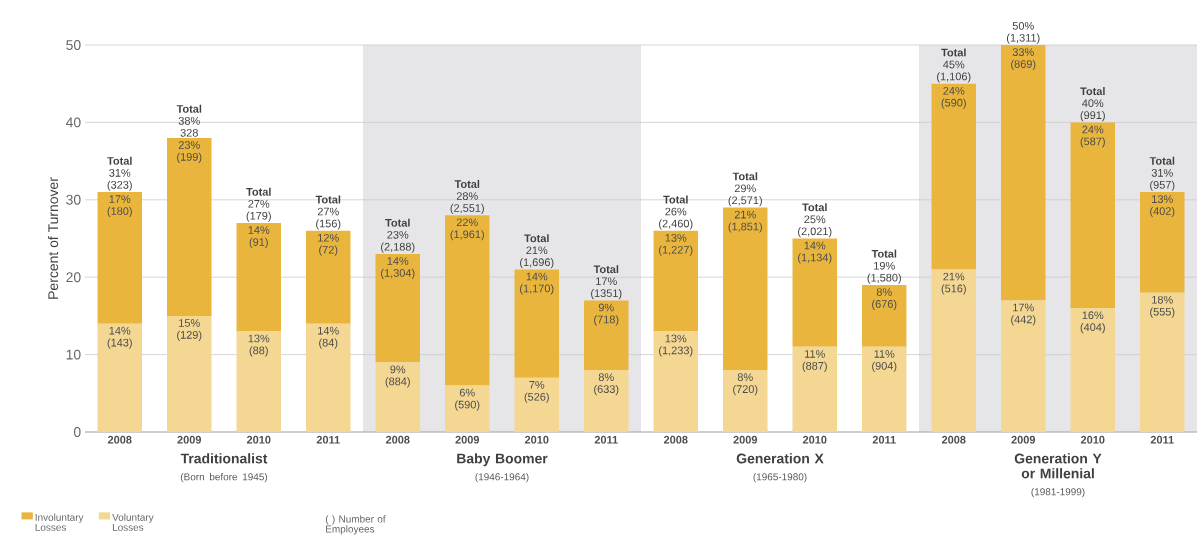 Image resolution: width=1199 pixels, height=544 pixels. Describe the element at coordinates (73, 354) in the screenshot. I see `y-tick-label: 10` at that location.